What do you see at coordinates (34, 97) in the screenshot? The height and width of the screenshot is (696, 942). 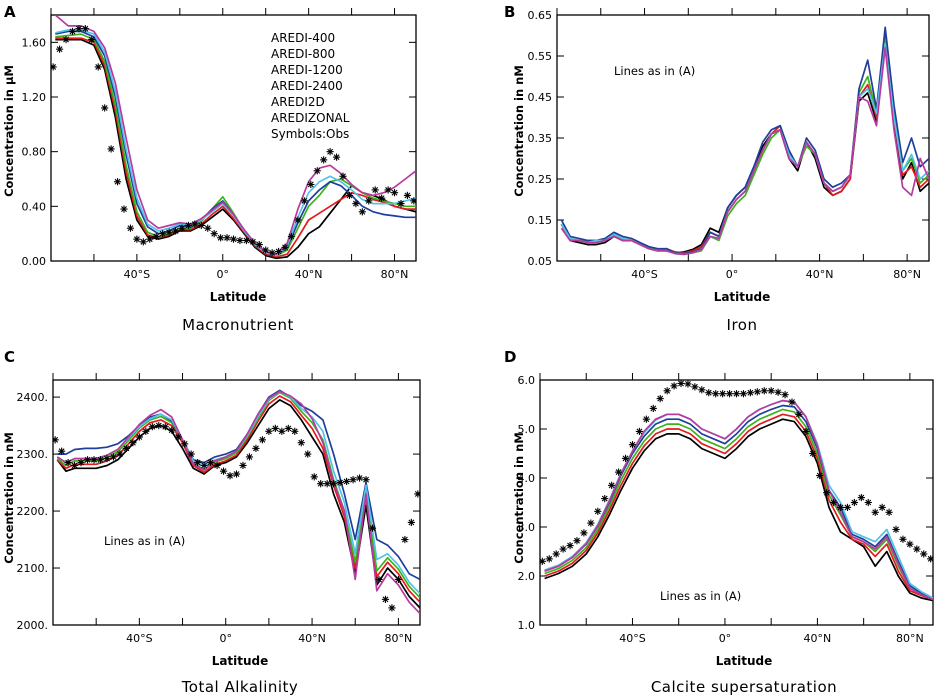 I see `panel-a-ytick-label: 1.20` at bounding box center [34, 97].